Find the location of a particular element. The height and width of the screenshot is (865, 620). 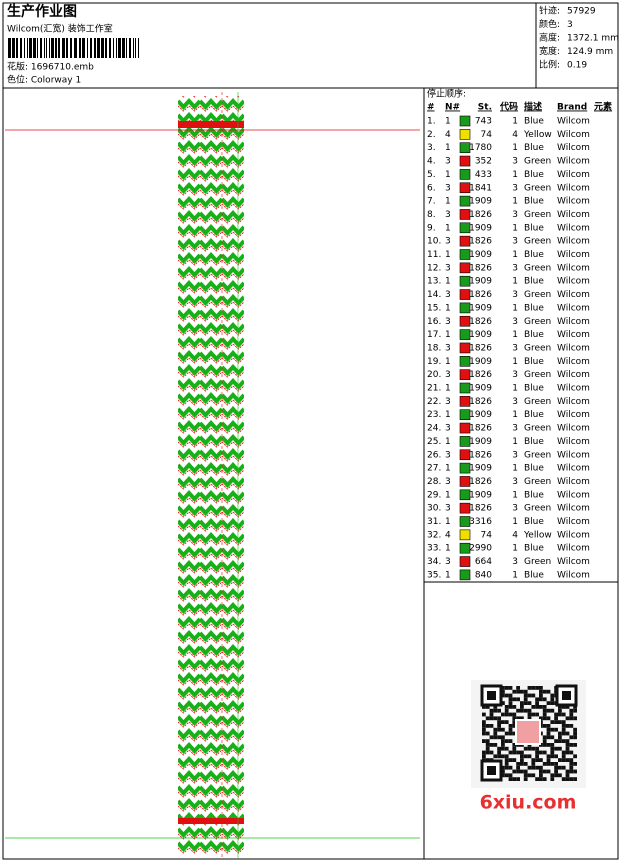

cell: 34. is located at coordinates (434, 562).